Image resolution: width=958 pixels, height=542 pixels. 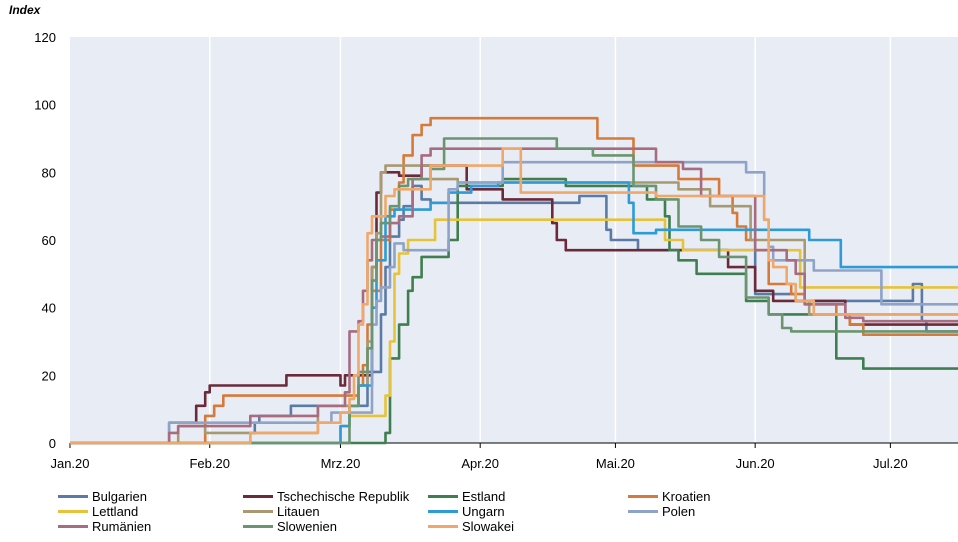 What do you see at coordinates (307, 526) in the screenshot?
I see `legend-label: Slowenien` at bounding box center [307, 526].